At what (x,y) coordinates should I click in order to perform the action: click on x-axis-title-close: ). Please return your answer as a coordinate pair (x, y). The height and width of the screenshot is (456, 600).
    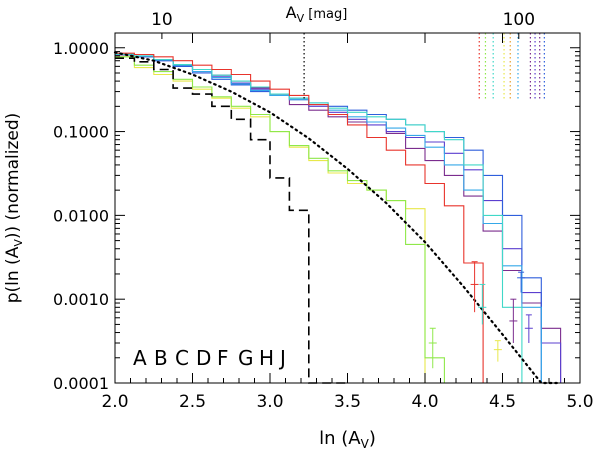
    Looking at the image, I should click on (372, 438).